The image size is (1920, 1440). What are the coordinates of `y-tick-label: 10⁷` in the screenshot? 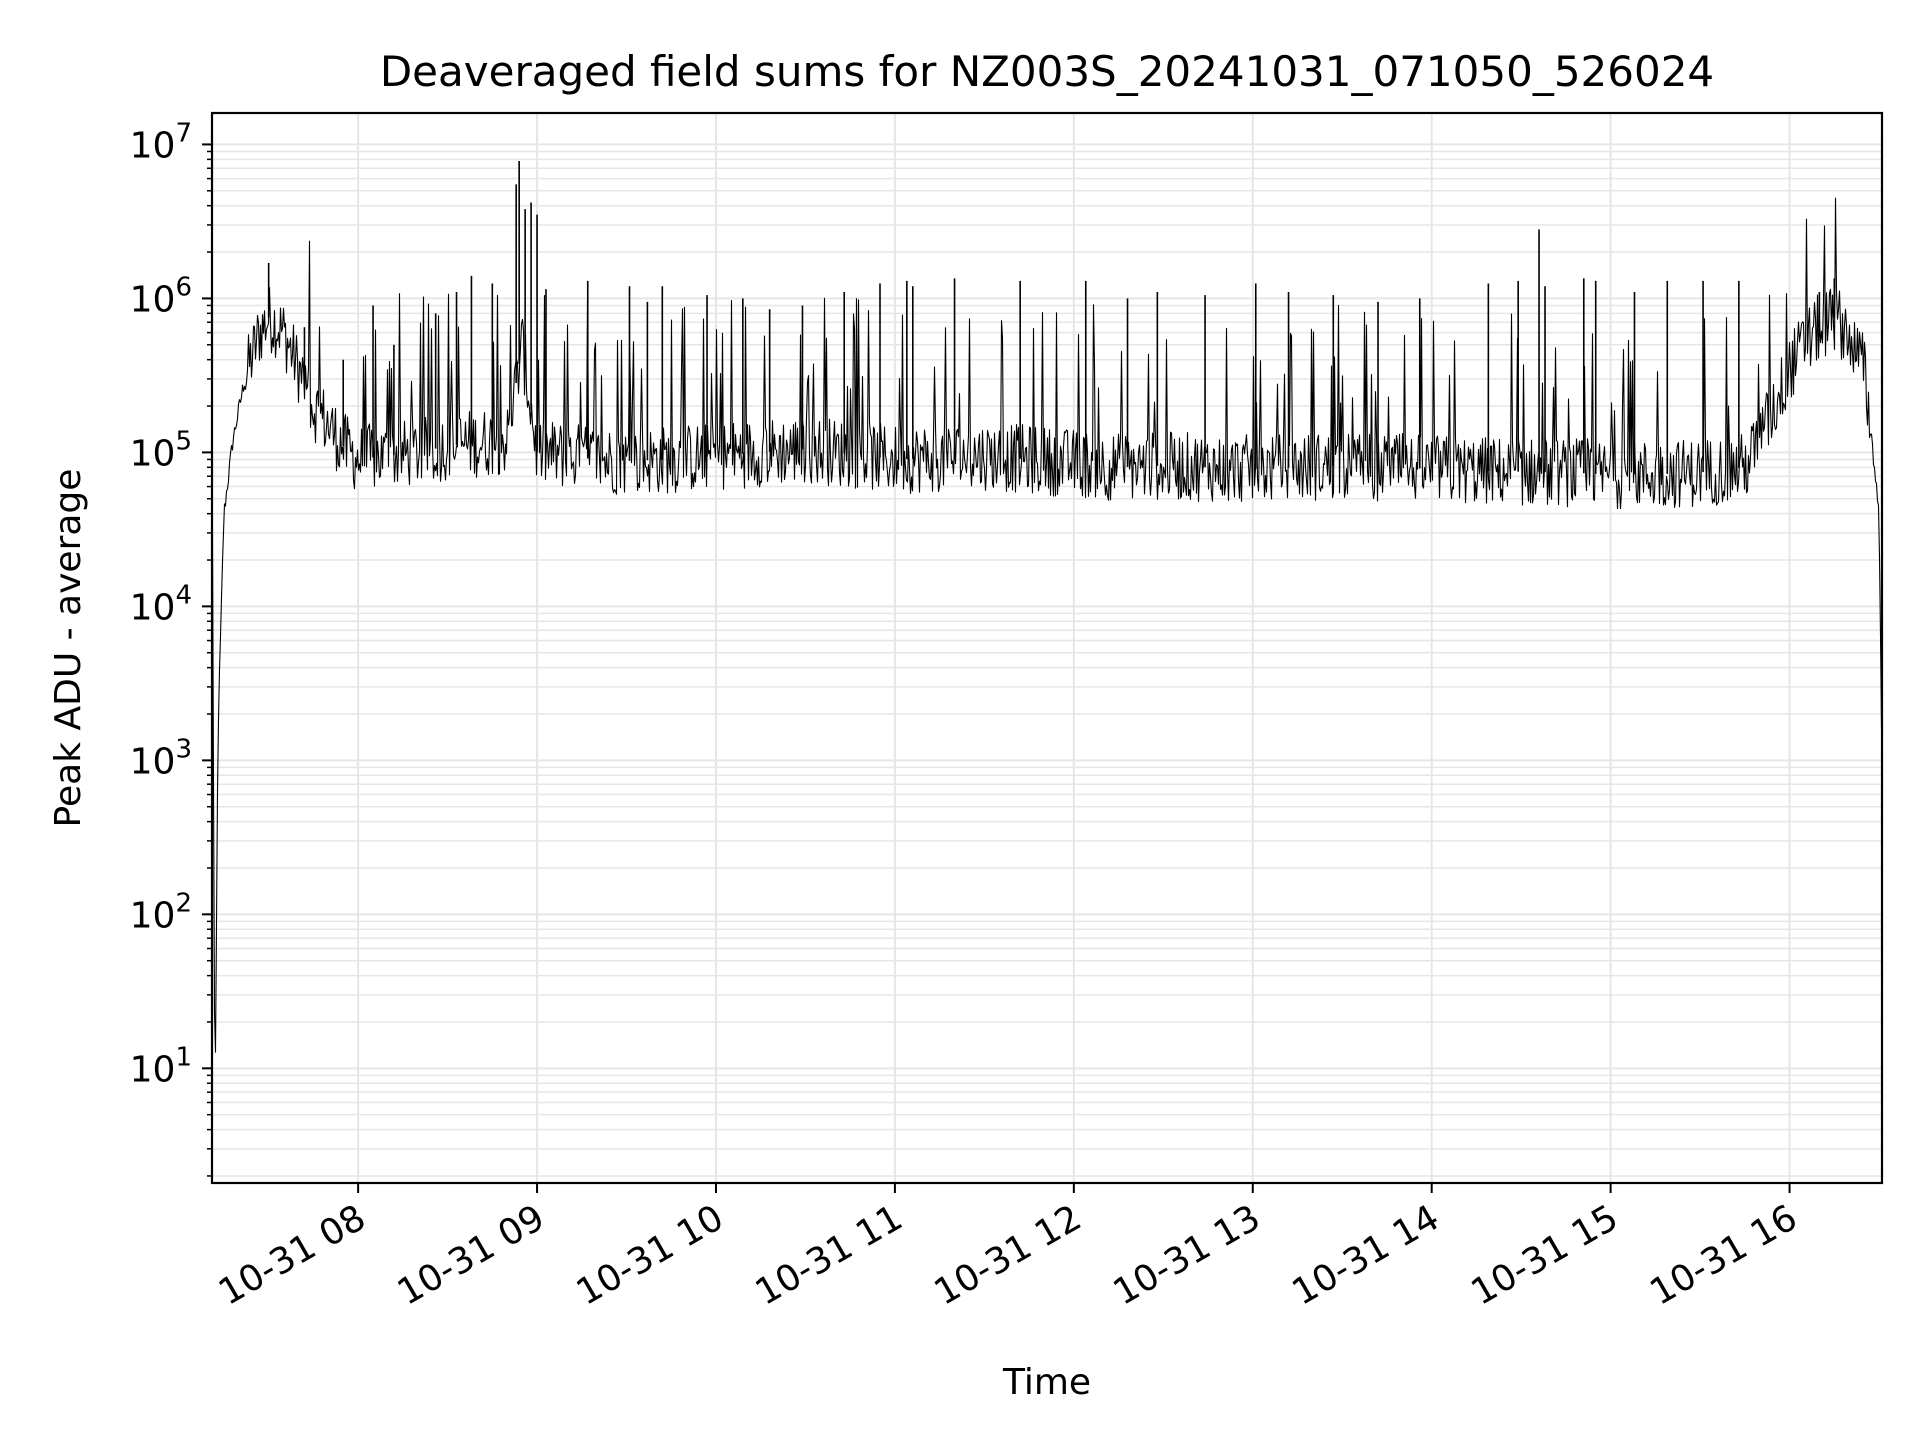 It's located at (161, 142).